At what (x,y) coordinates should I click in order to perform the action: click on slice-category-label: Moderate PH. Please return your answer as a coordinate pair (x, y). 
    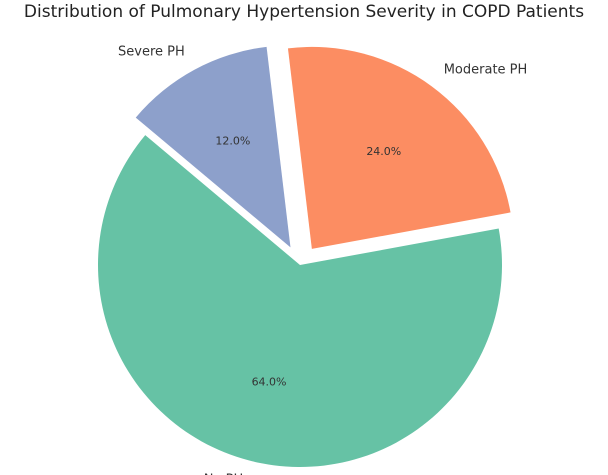
    Looking at the image, I should click on (486, 70).